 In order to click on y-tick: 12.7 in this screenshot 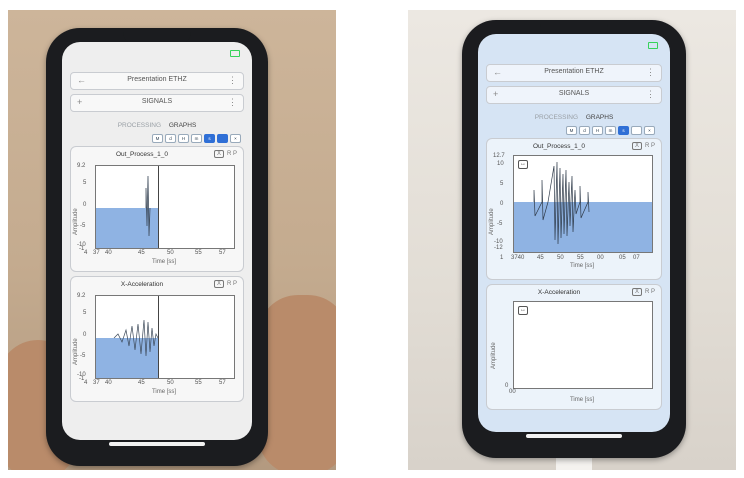, I will do `click(499, 156)`.